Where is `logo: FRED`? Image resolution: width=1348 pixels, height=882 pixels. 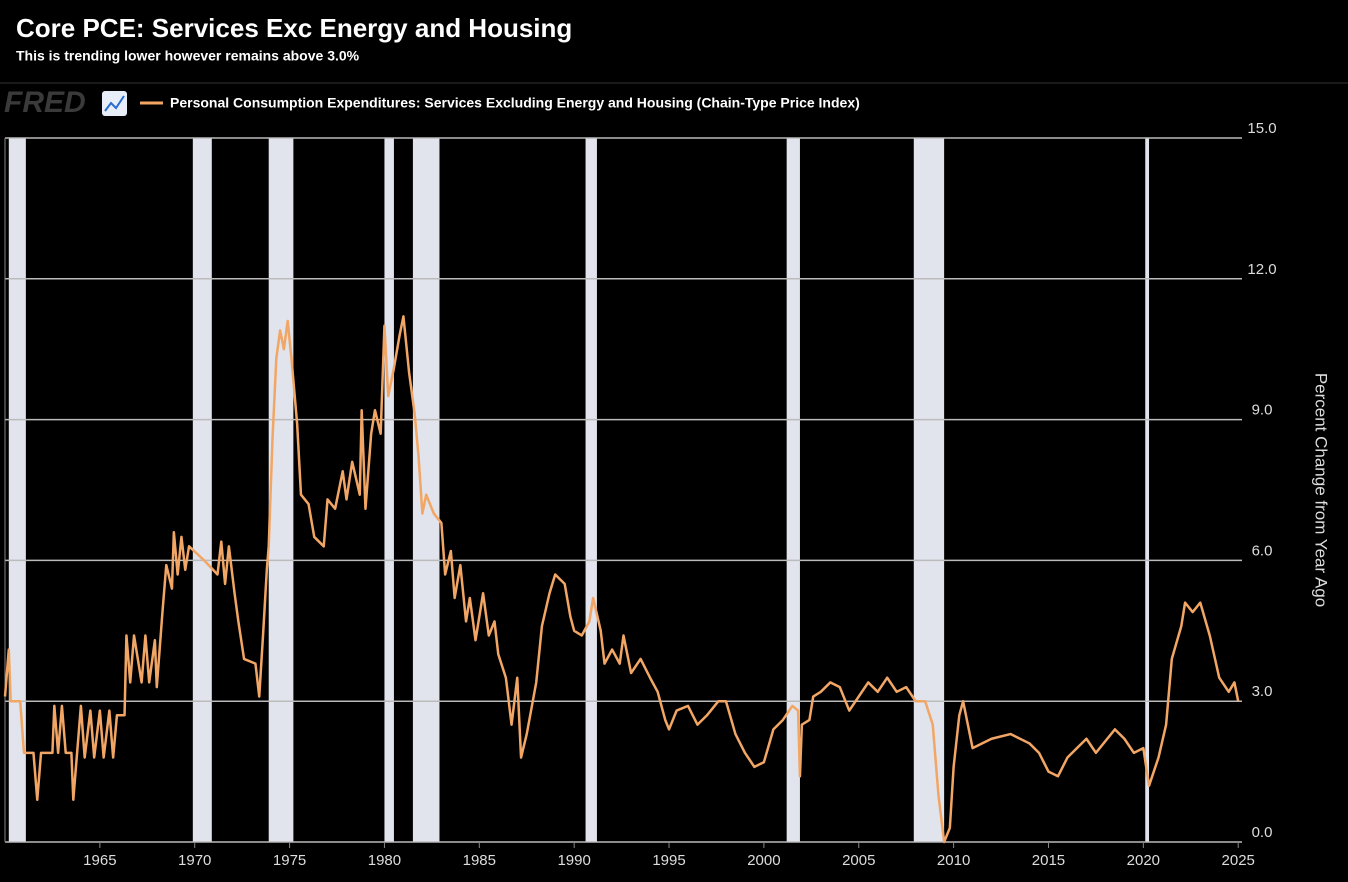 logo: FRED is located at coordinates (45, 102).